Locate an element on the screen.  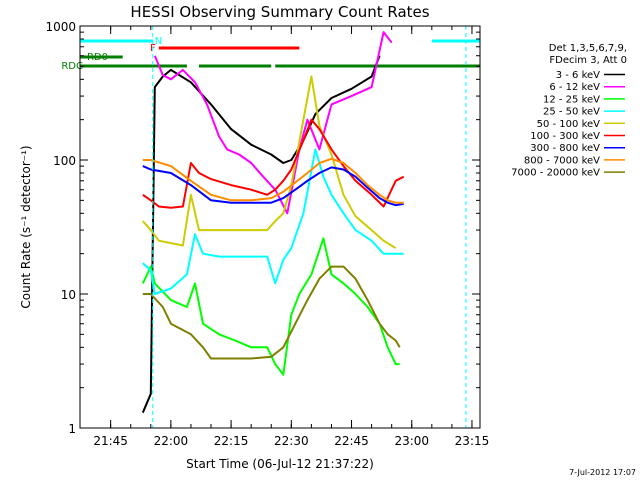
x-tick-label-22-30: 22:30 is located at coordinates (291, 441).